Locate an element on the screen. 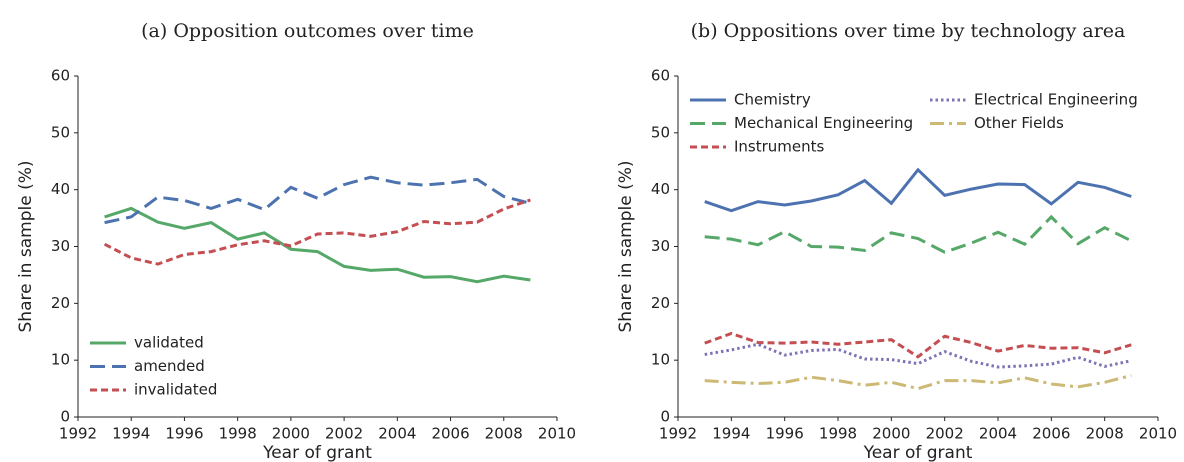 This screenshot has width=1184, height=462. legend-label: Electrical Engineering is located at coordinates (1056, 100).